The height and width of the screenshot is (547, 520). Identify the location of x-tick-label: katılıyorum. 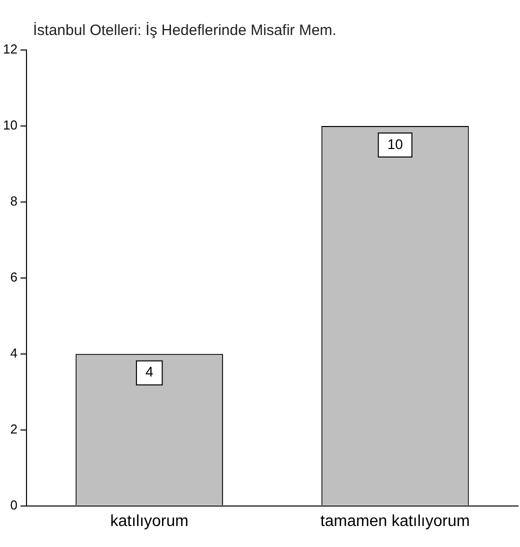
(149, 521).